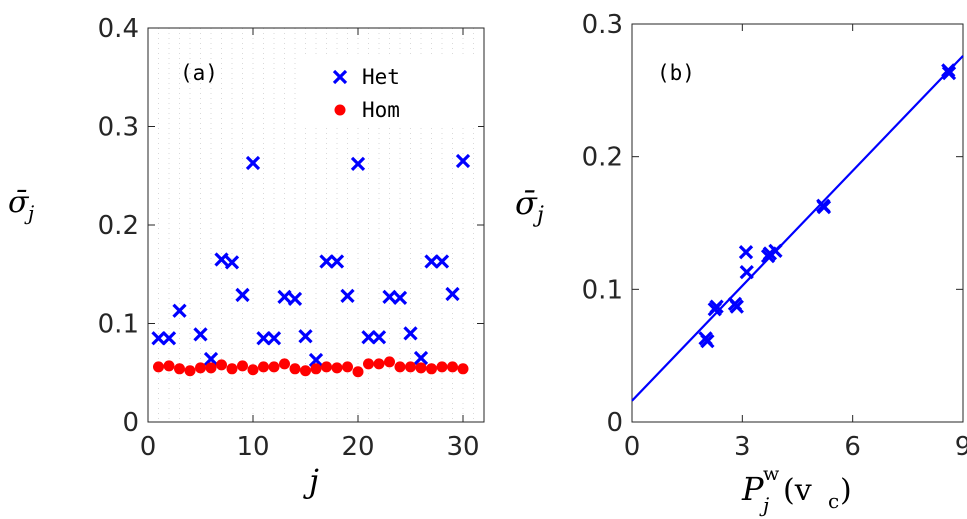 The image size is (967, 519). Describe the element at coordinates (742, 447) in the screenshot. I see `x-tick-label: 3` at that location.